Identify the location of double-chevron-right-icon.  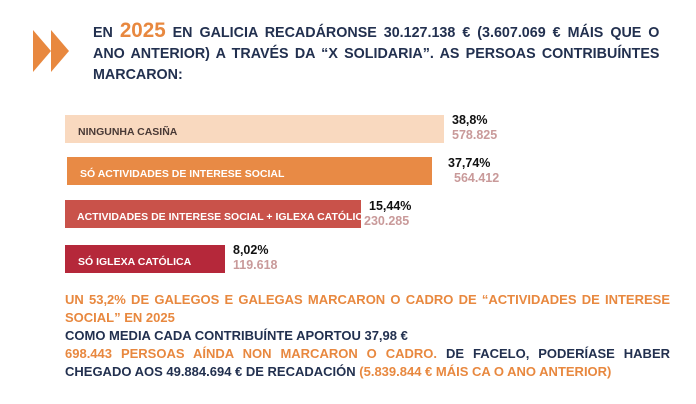
(51, 51).